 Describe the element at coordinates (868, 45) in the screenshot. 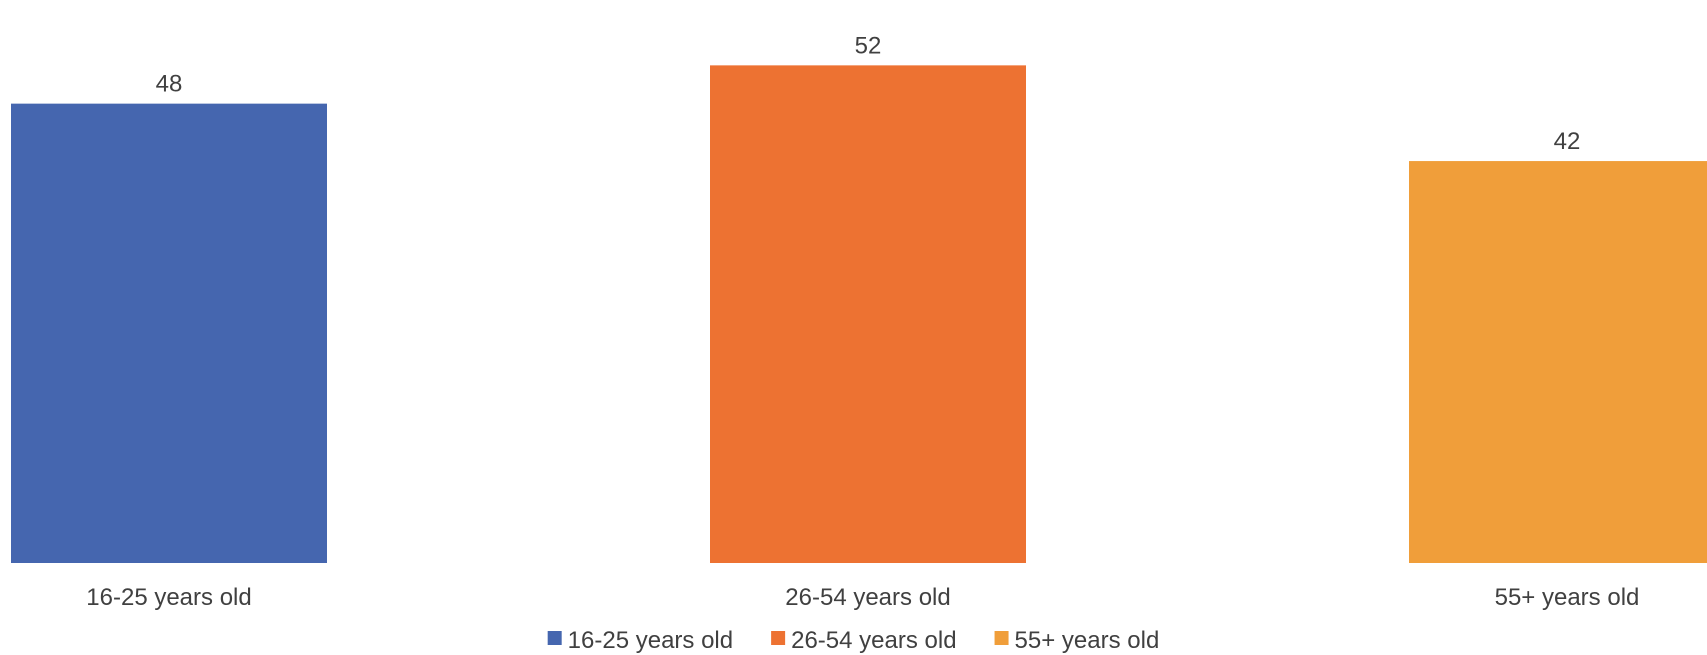

I see `value-label-26-54-years-old: 52` at that location.